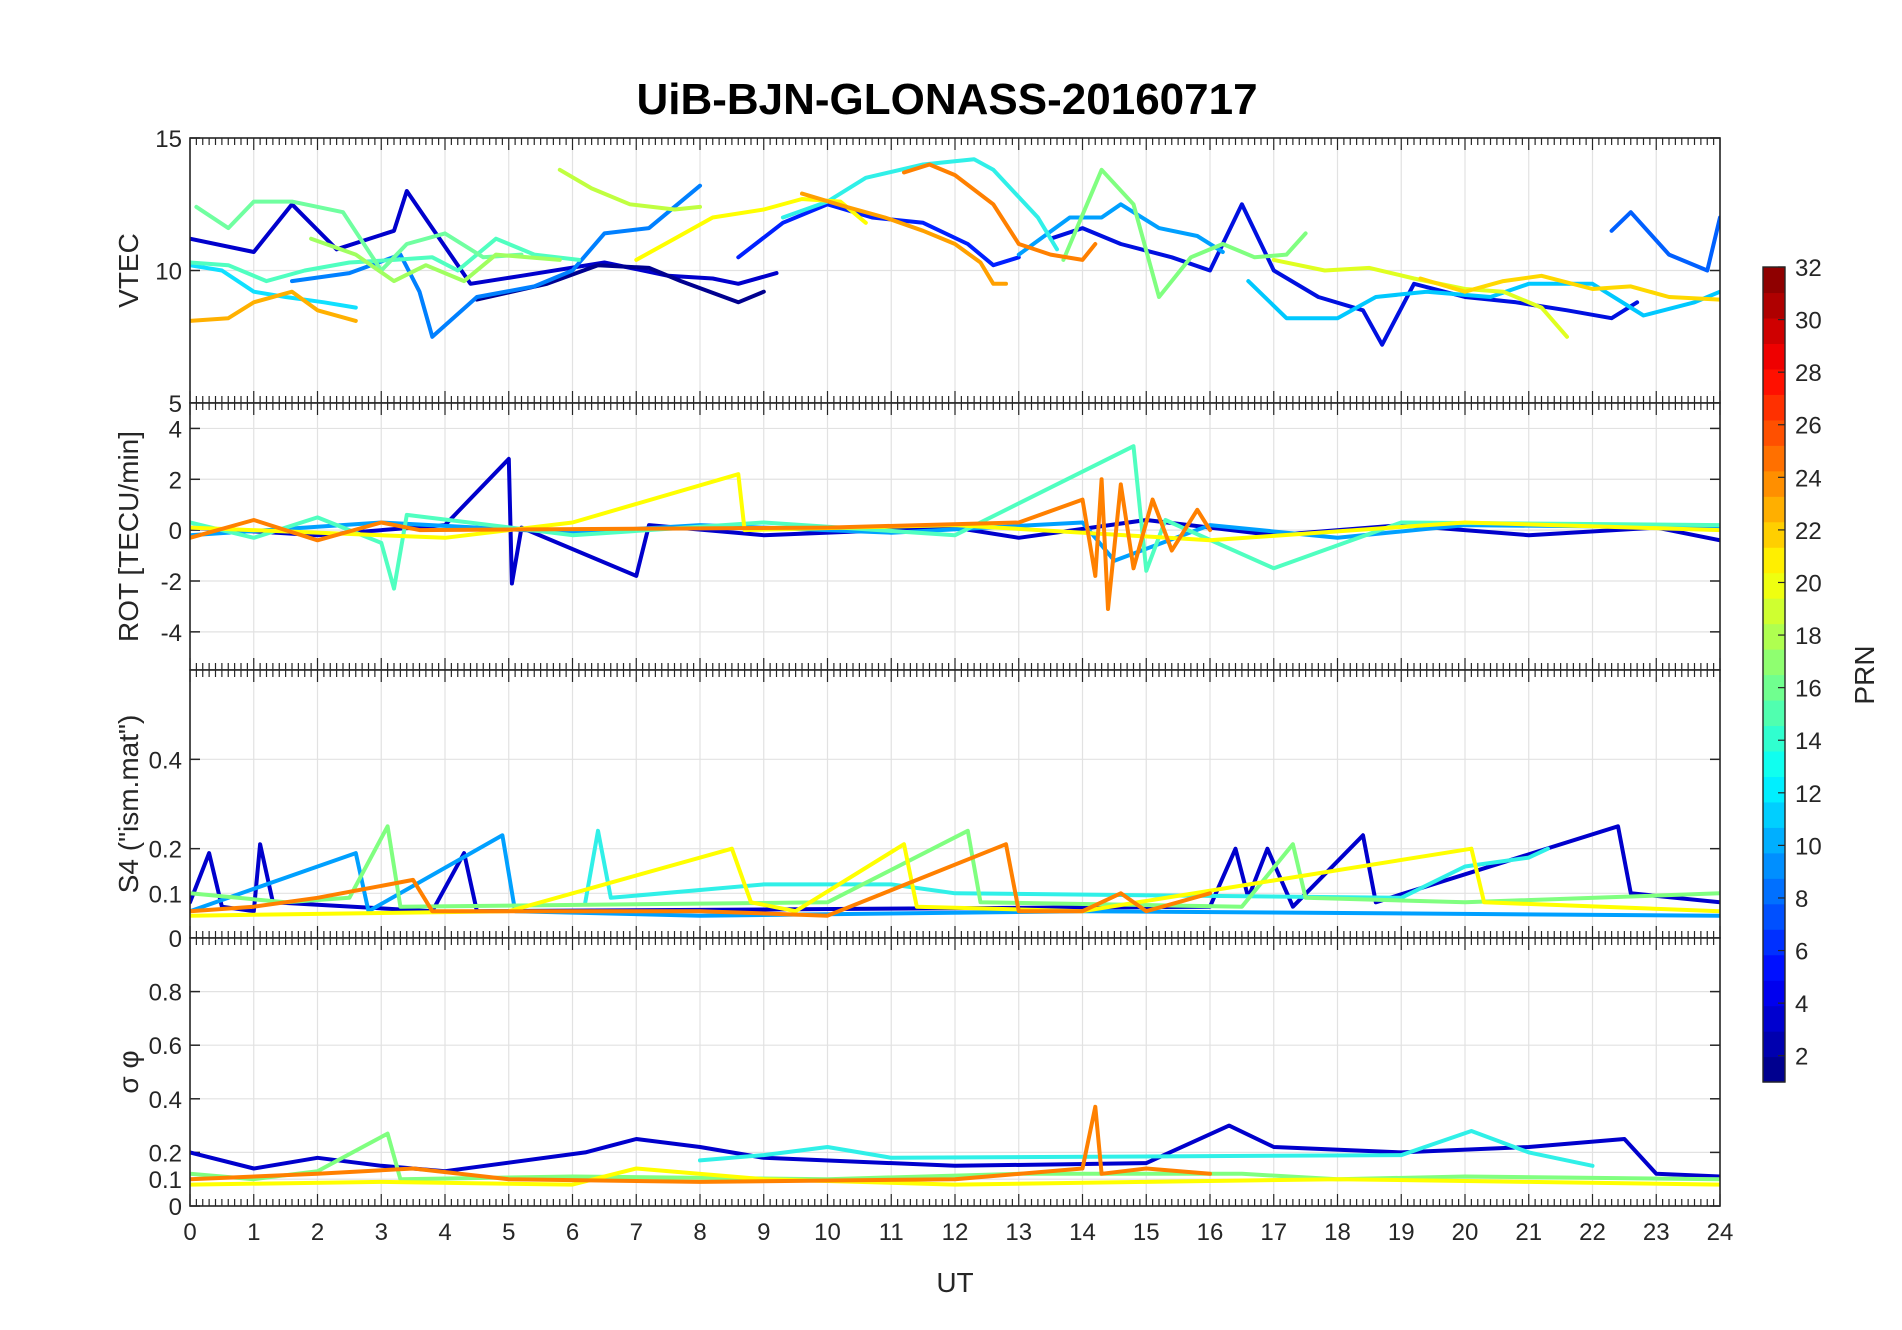  I want to click on x-tick-labels: 0 1 2 3 4 5 6 7 8 9 10 11 12 13 14 15 16 17 18 19 20 21 22 23 24, so click(958, 1232).